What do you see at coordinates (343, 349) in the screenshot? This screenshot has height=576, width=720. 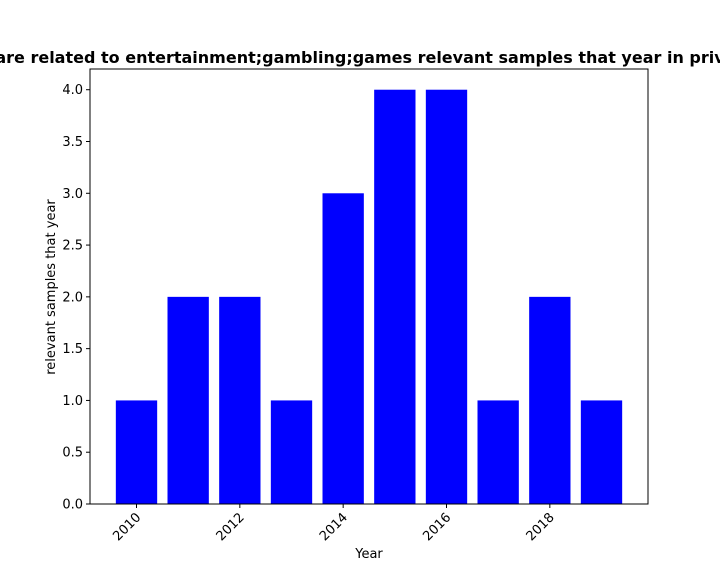 I see `bar-2014` at bounding box center [343, 349].